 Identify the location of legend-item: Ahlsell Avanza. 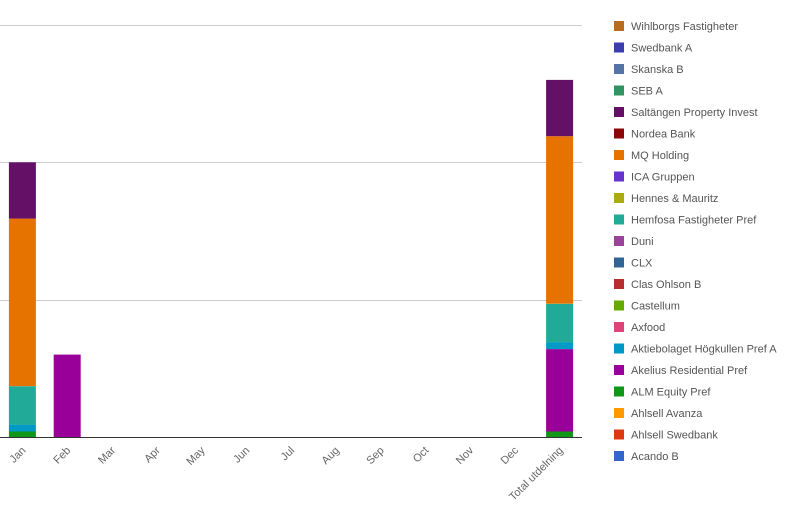
(658, 414).